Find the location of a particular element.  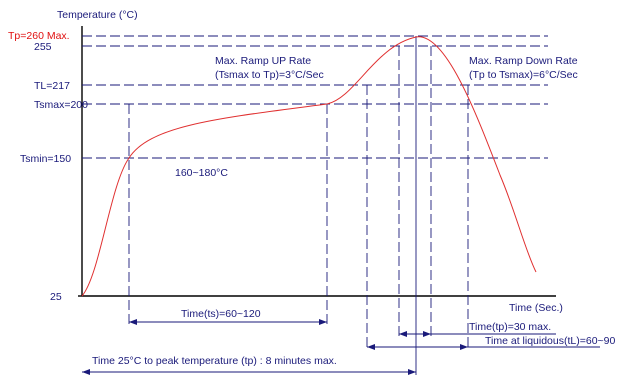

x-axis-title: Time (Sec.) is located at coordinates (536, 308).